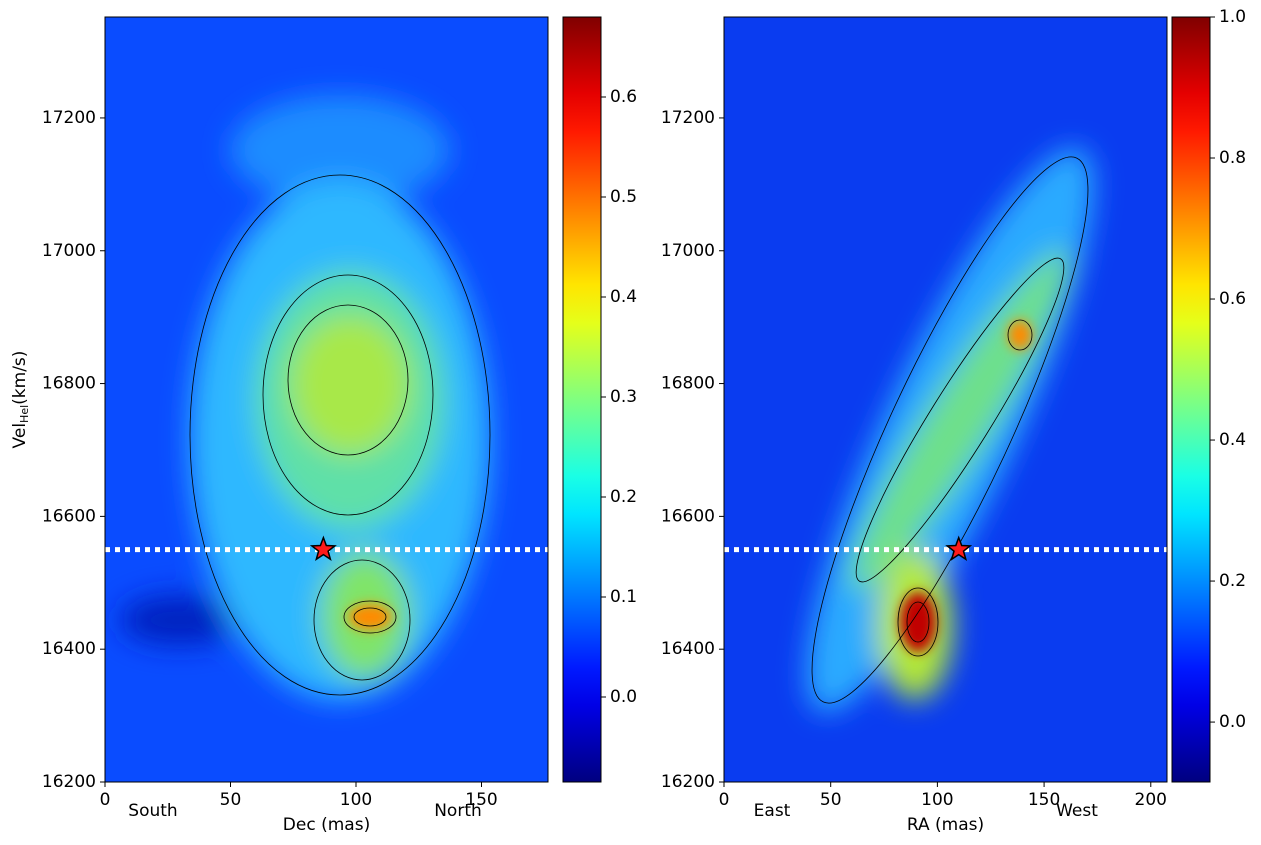 The image size is (1261, 845). Describe the element at coordinates (945, 825) in the screenshot. I see `x-axis-label: RA (mas)` at that location.